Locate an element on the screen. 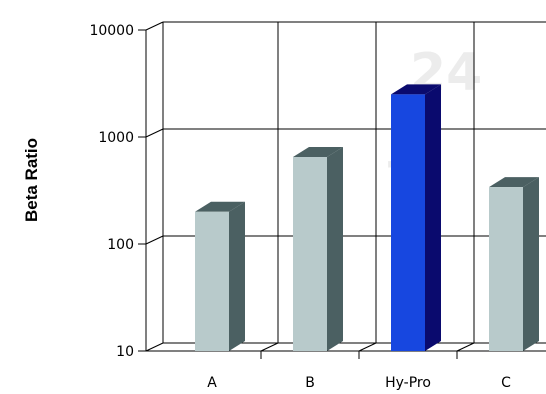  x-tick-label: A is located at coordinates (212, 383).